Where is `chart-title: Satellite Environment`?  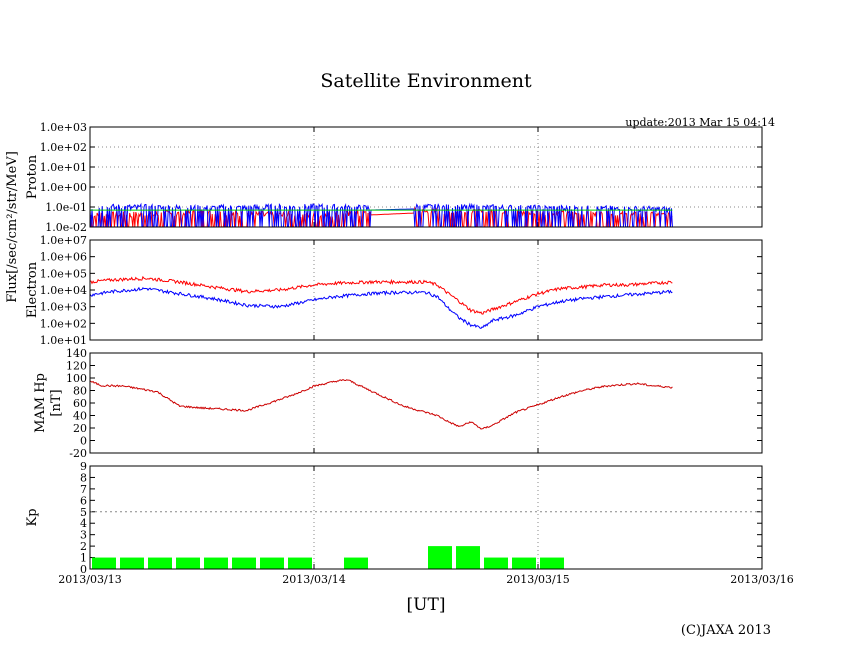 chart-title: Satellite Environment is located at coordinates (426, 81).